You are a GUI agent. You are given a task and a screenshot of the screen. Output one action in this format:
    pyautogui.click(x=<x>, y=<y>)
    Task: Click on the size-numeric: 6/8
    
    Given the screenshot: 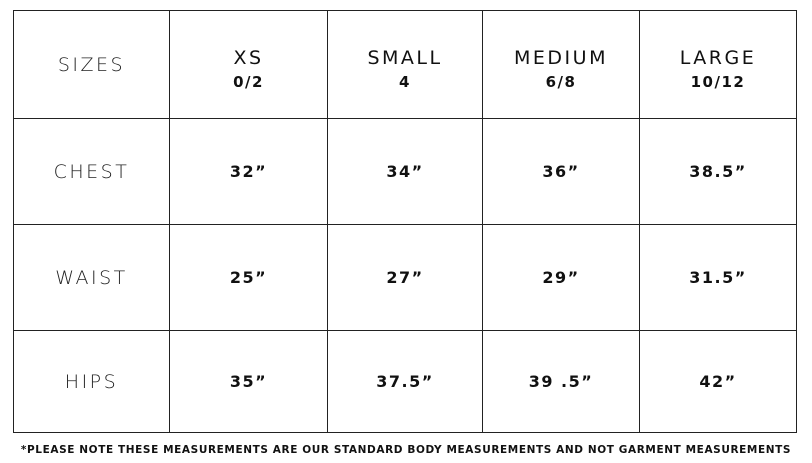 What is the action you would take?
    pyautogui.click(x=561, y=81)
    